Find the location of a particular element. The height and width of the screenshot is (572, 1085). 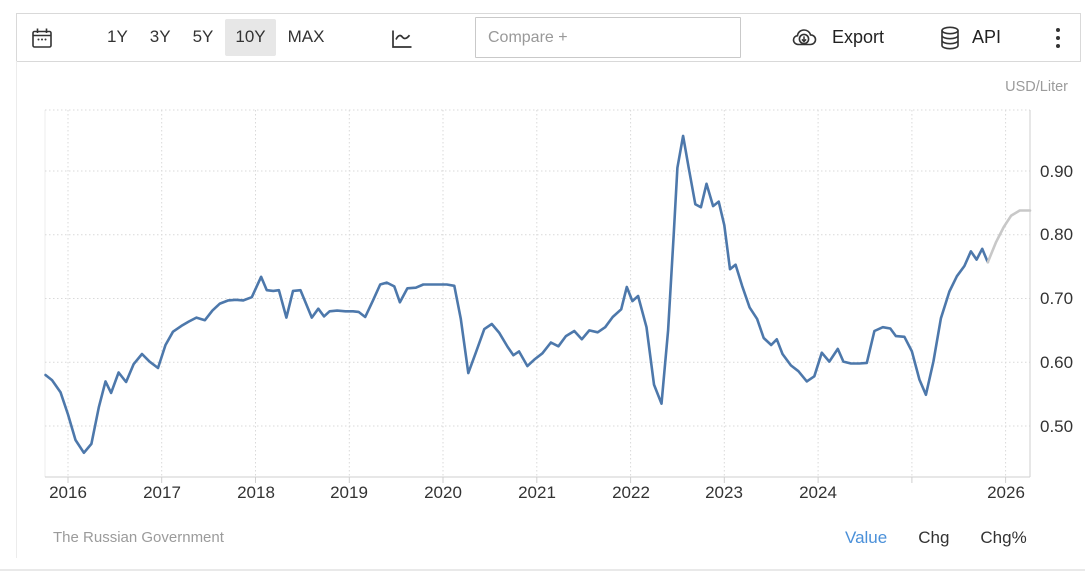

compare-input is located at coordinates (608, 37).